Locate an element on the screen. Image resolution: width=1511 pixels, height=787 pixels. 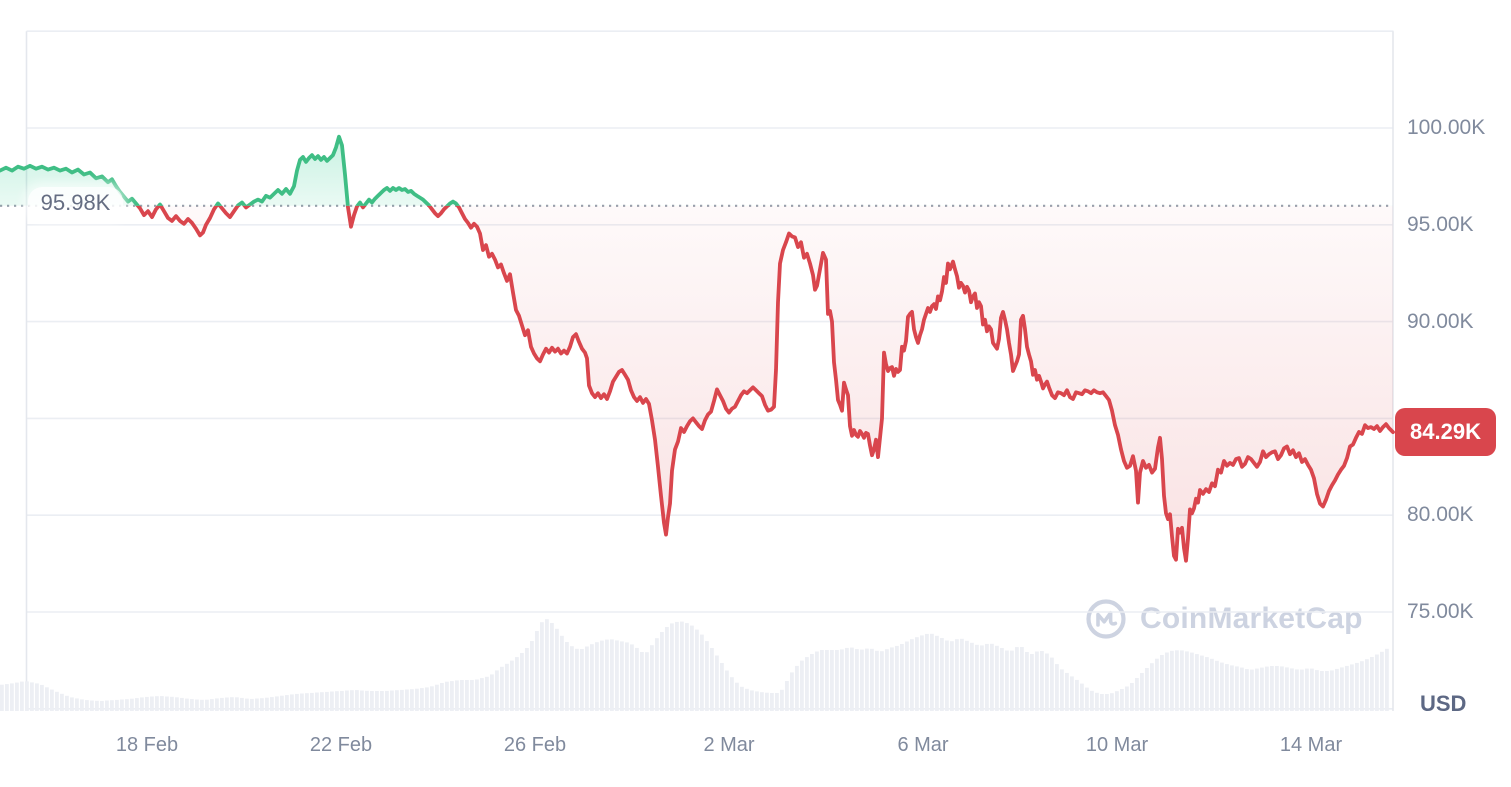
y-axis-label: 100.00K is located at coordinates (1446, 127).